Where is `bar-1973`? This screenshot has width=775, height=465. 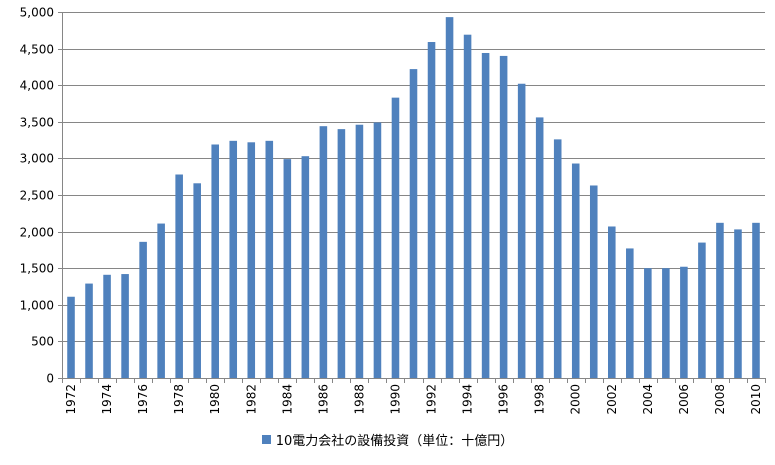 bar-1973 is located at coordinates (89, 330).